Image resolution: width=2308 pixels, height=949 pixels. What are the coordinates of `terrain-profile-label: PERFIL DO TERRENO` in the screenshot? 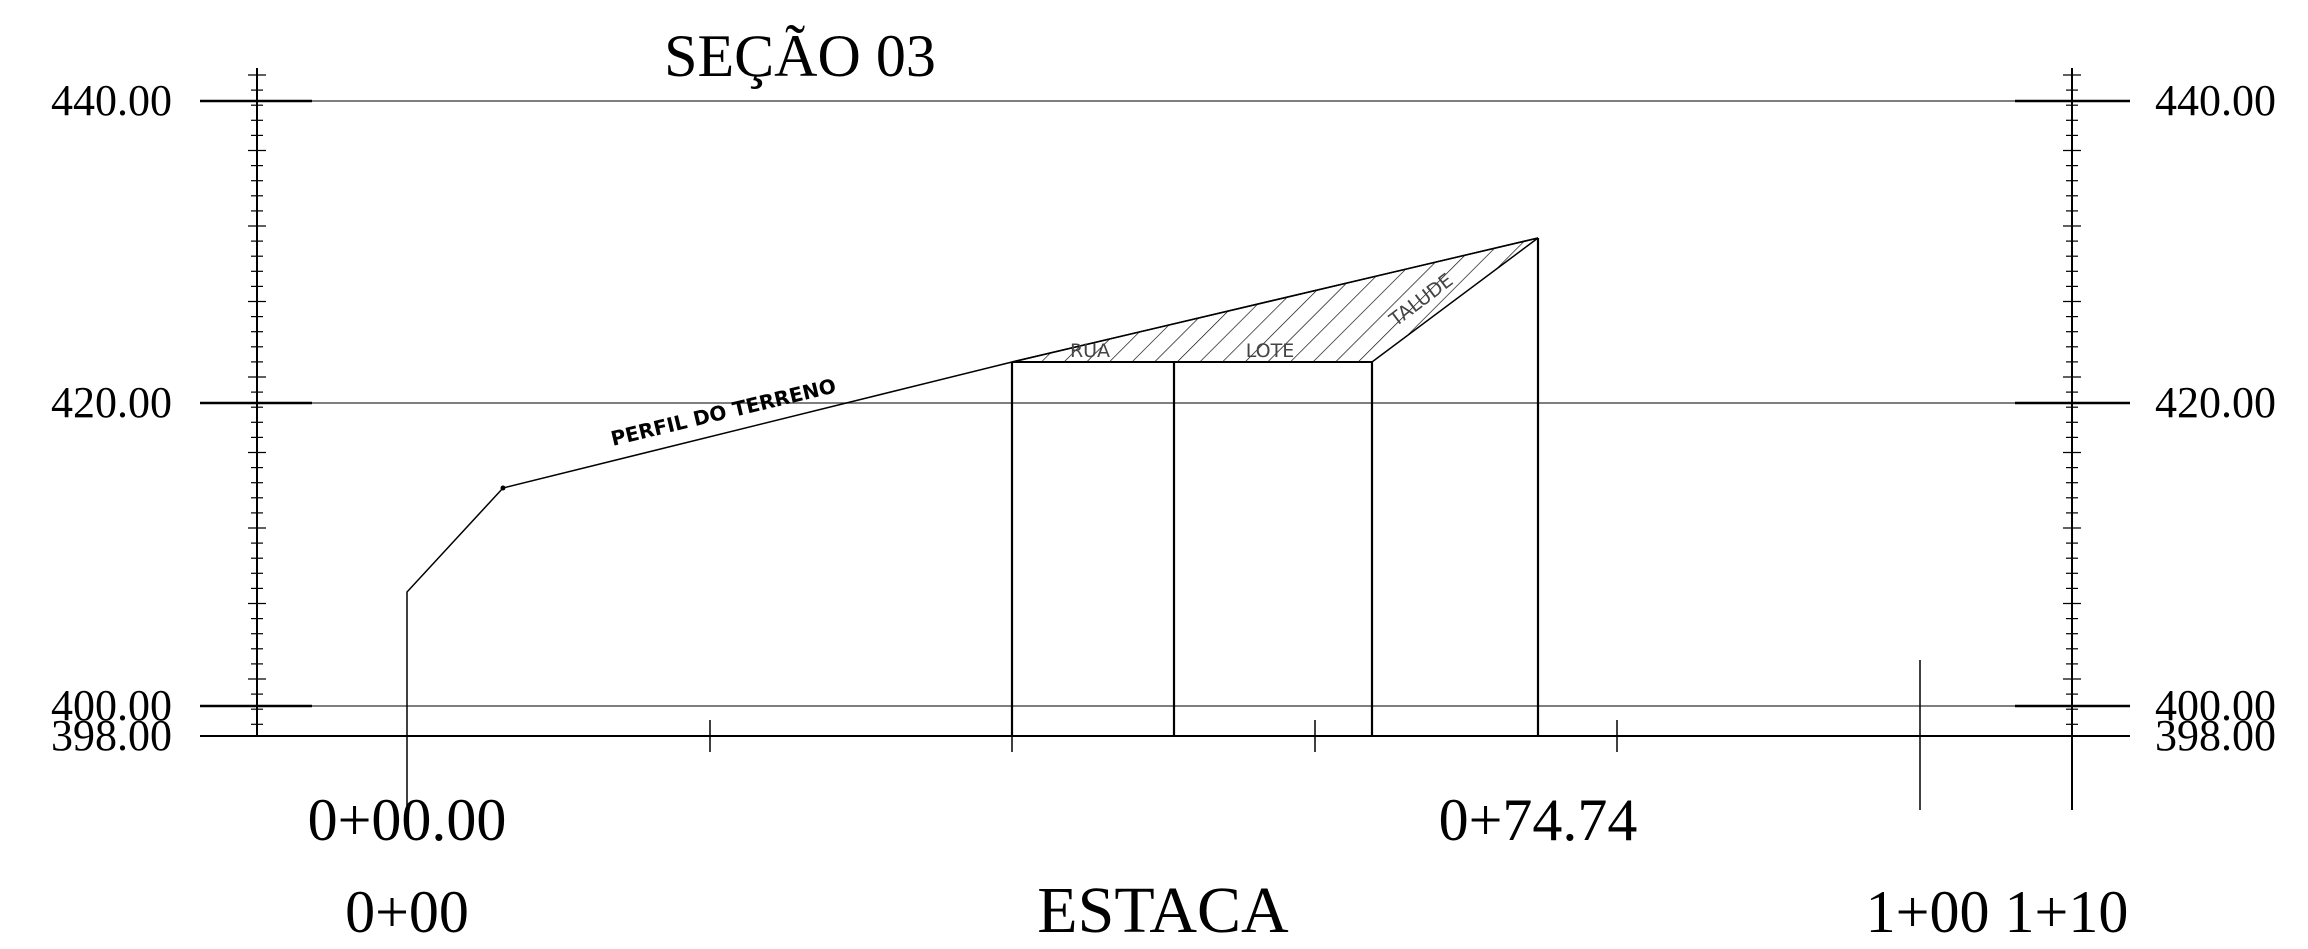 It's located at (723, 412).